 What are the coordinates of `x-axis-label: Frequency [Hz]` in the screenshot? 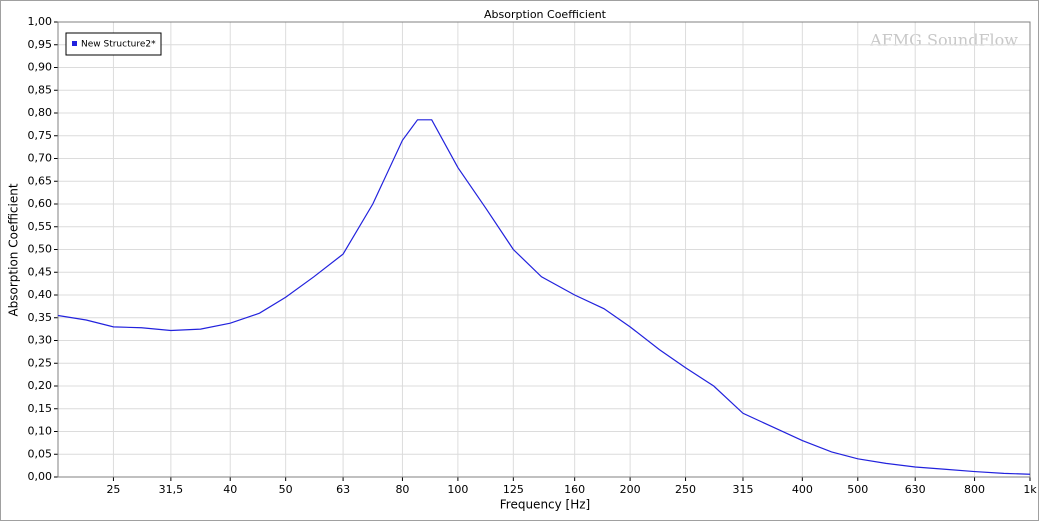 It's located at (545, 505).